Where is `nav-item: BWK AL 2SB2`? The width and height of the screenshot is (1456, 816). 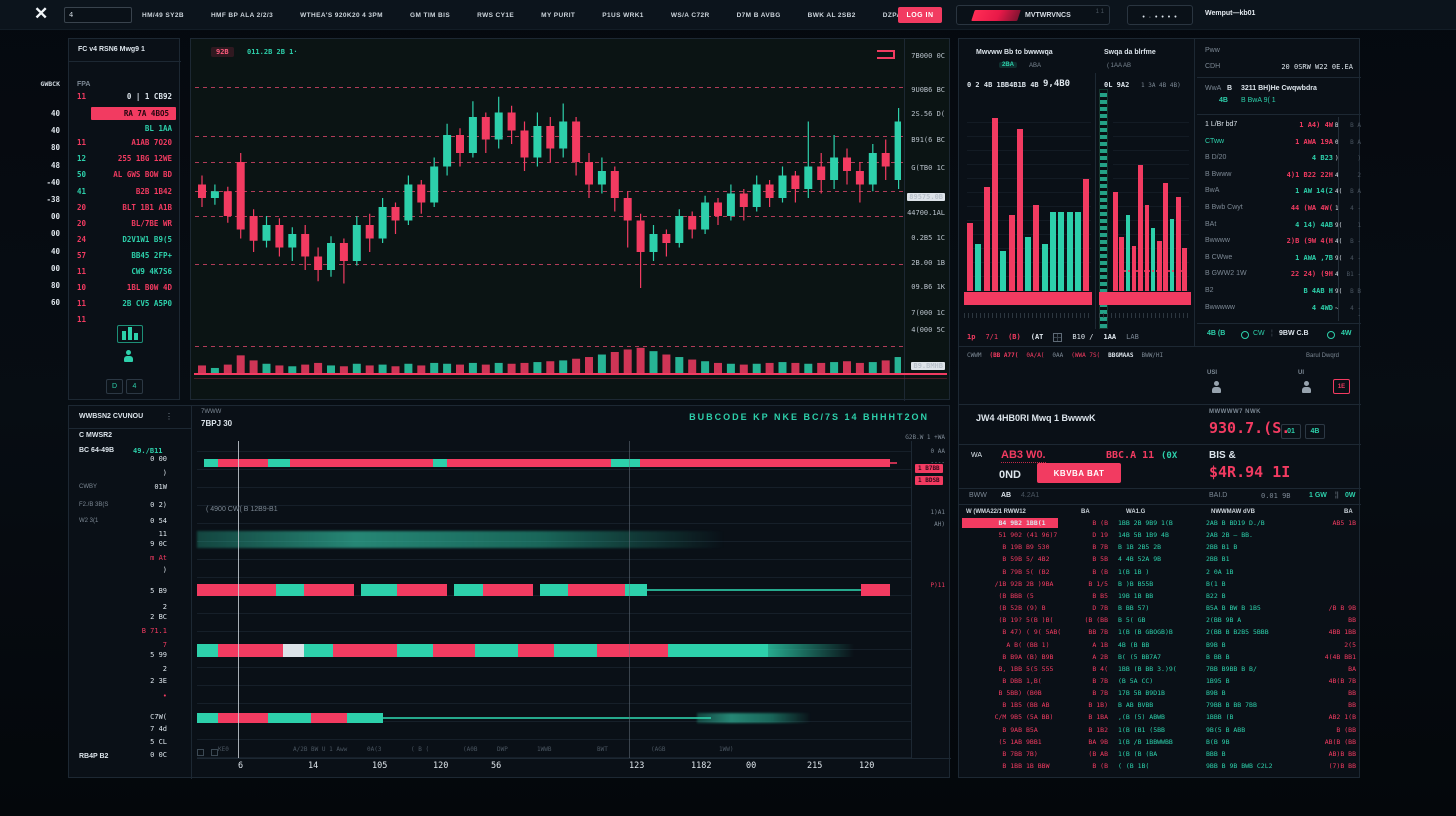 nav-item: BWK AL 2SB2 is located at coordinates (831, 15).